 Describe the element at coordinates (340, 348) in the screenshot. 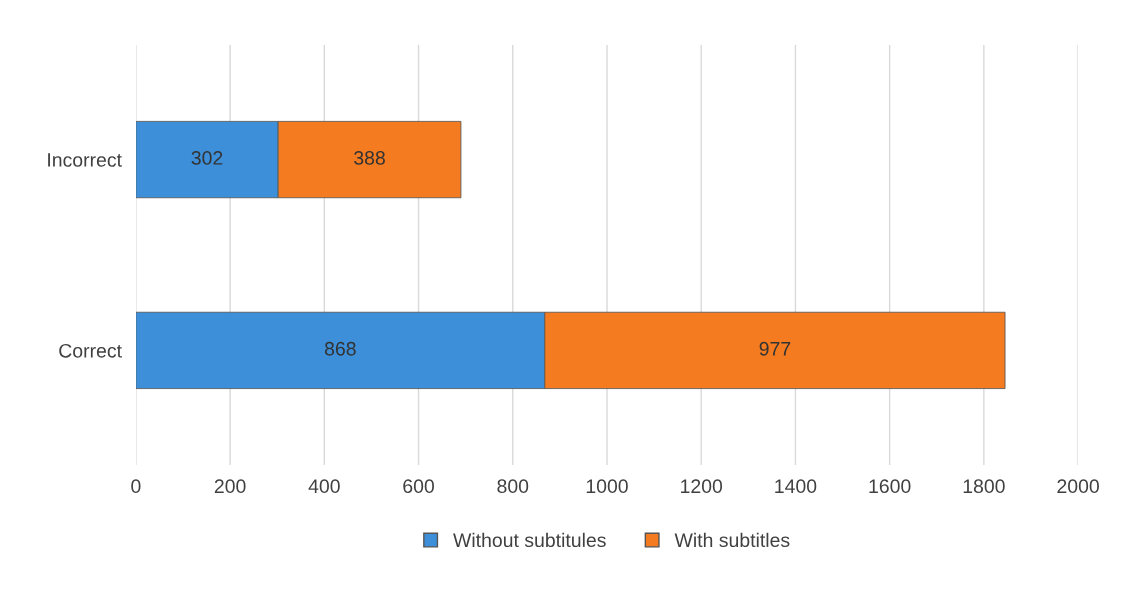

I see `data-label: 868` at that location.